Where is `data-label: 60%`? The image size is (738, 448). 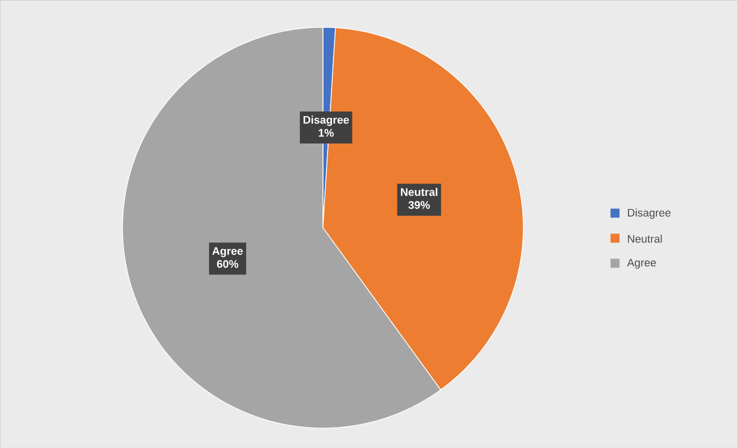
data-label: 60% is located at coordinates (227, 264).